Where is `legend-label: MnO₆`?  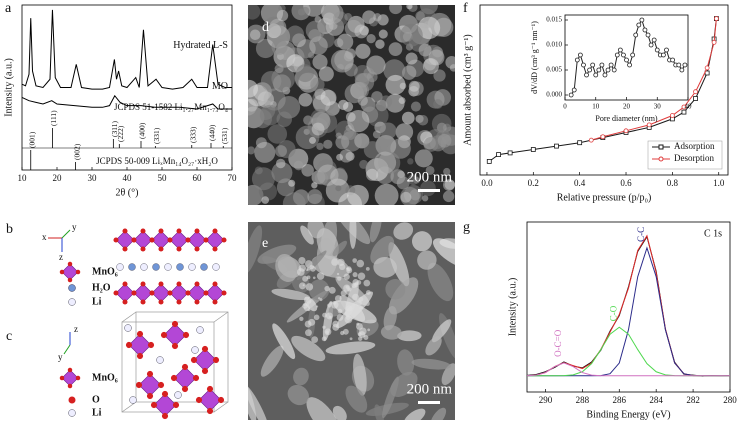 legend-label: MnO₆ is located at coordinates (105, 271).